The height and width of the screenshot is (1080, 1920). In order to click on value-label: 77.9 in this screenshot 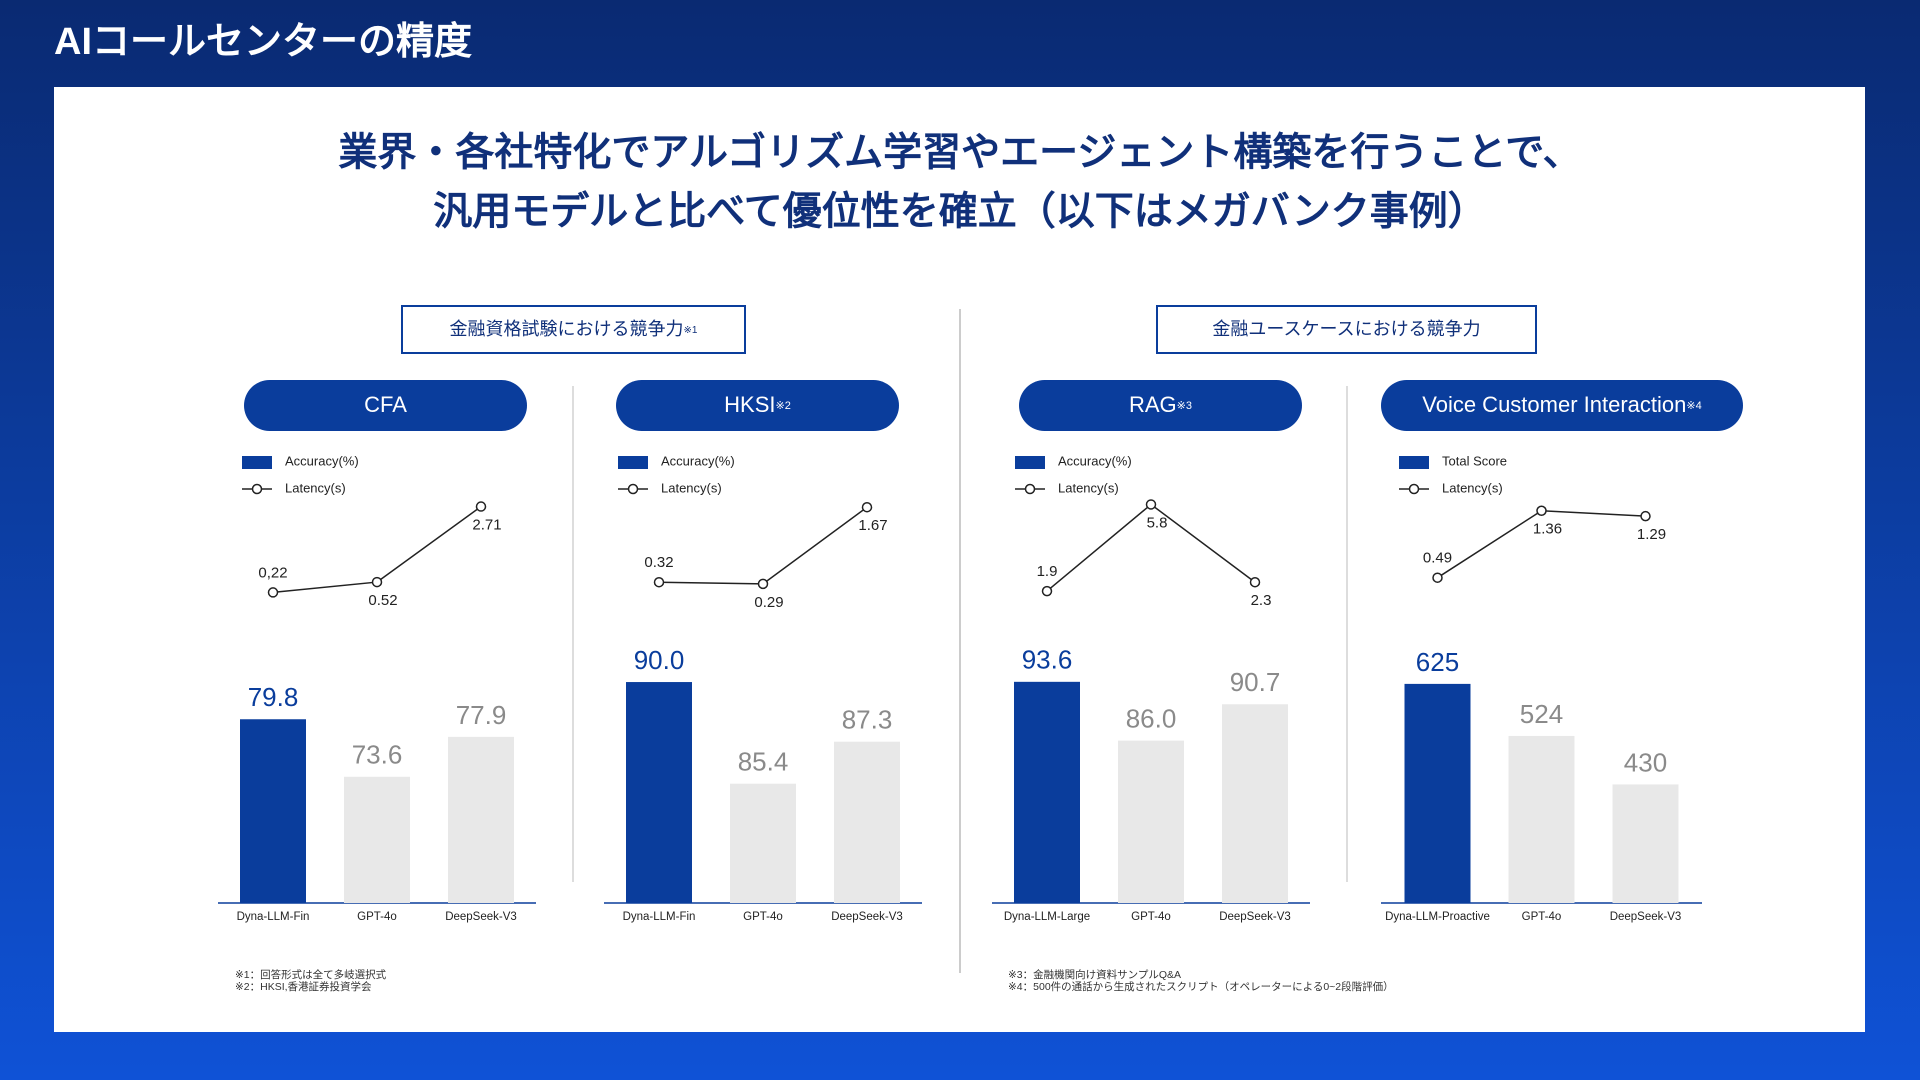, I will do `click(481, 715)`.